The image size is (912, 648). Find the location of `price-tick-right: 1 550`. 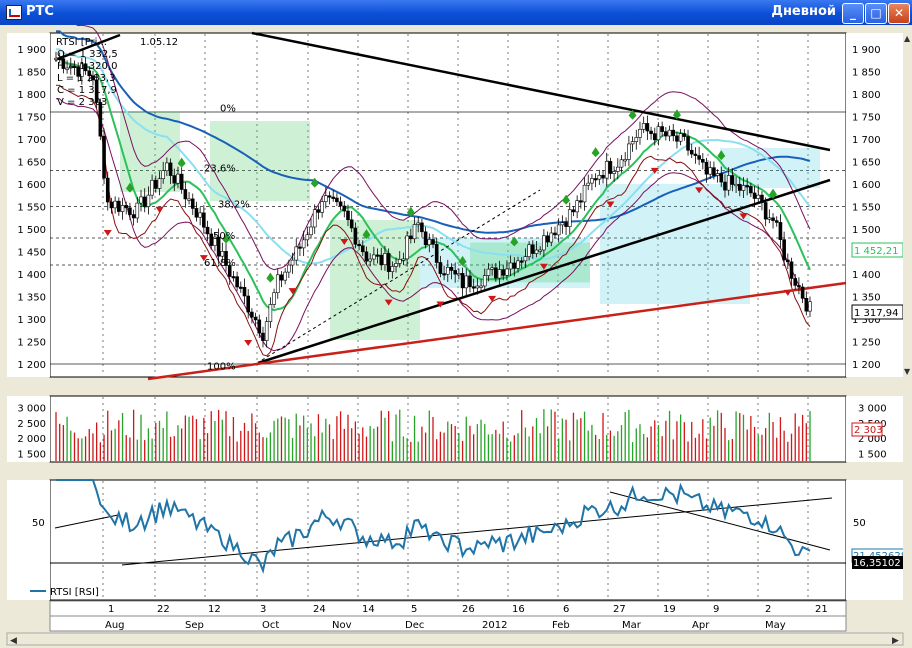

price-tick-right: 1 550 is located at coordinates (866, 208).